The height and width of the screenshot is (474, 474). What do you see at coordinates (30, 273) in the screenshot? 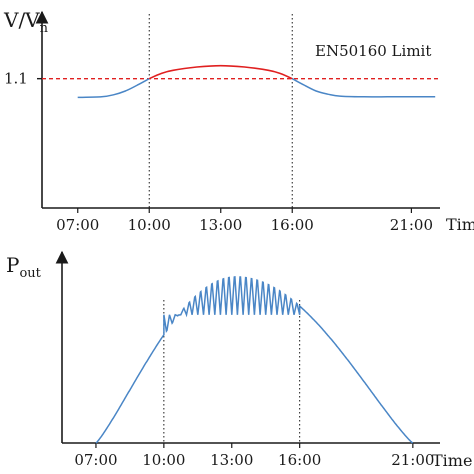
I see `power-ylabel-sub: out` at bounding box center [30, 273].